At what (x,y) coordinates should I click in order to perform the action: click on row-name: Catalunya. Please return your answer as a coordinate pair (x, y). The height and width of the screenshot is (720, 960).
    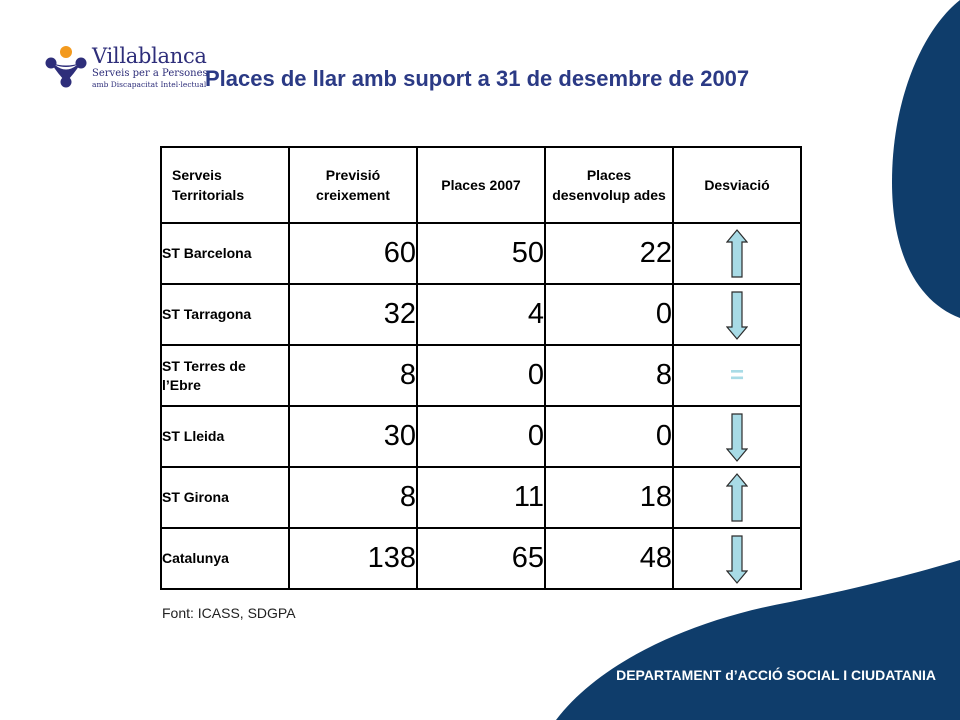
    Looking at the image, I should click on (225, 558).